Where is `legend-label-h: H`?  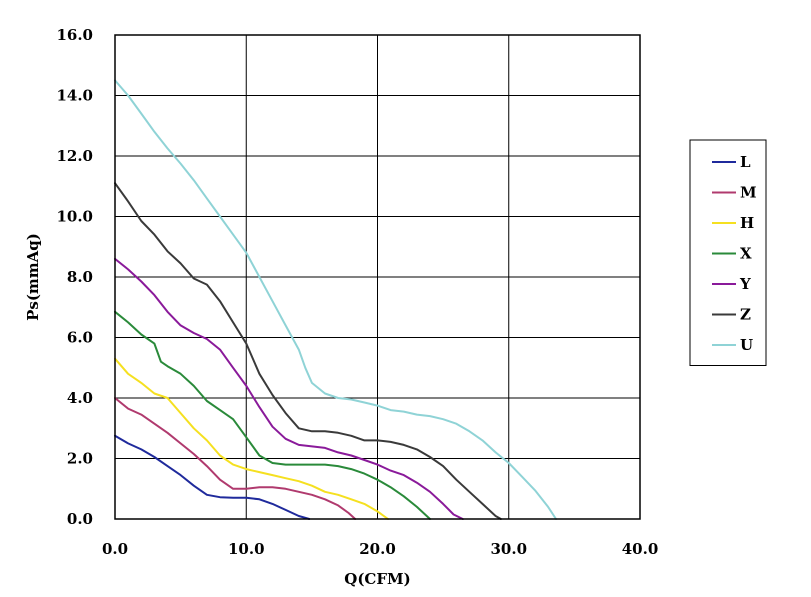 legend-label-h: H is located at coordinates (747, 223).